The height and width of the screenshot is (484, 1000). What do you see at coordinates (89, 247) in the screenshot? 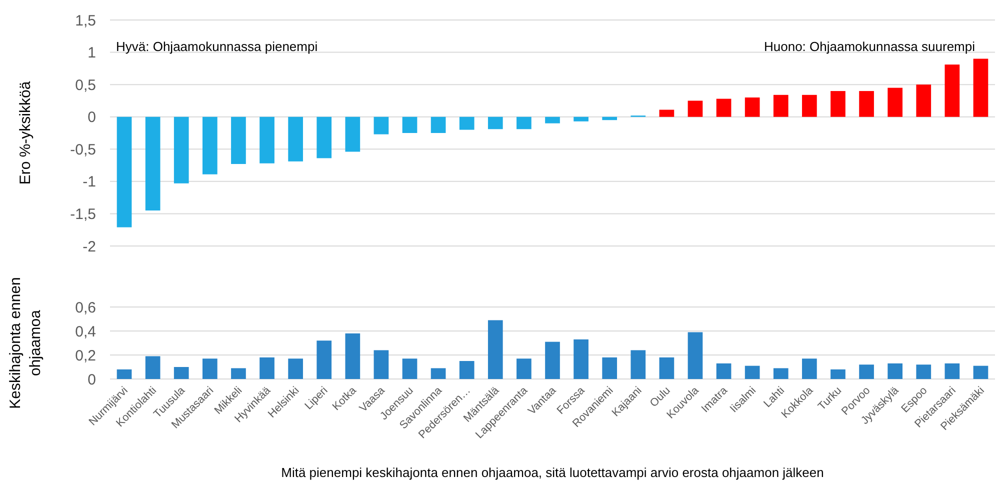
I see `y-tick-label: -2` at bounding box center [89, 247].